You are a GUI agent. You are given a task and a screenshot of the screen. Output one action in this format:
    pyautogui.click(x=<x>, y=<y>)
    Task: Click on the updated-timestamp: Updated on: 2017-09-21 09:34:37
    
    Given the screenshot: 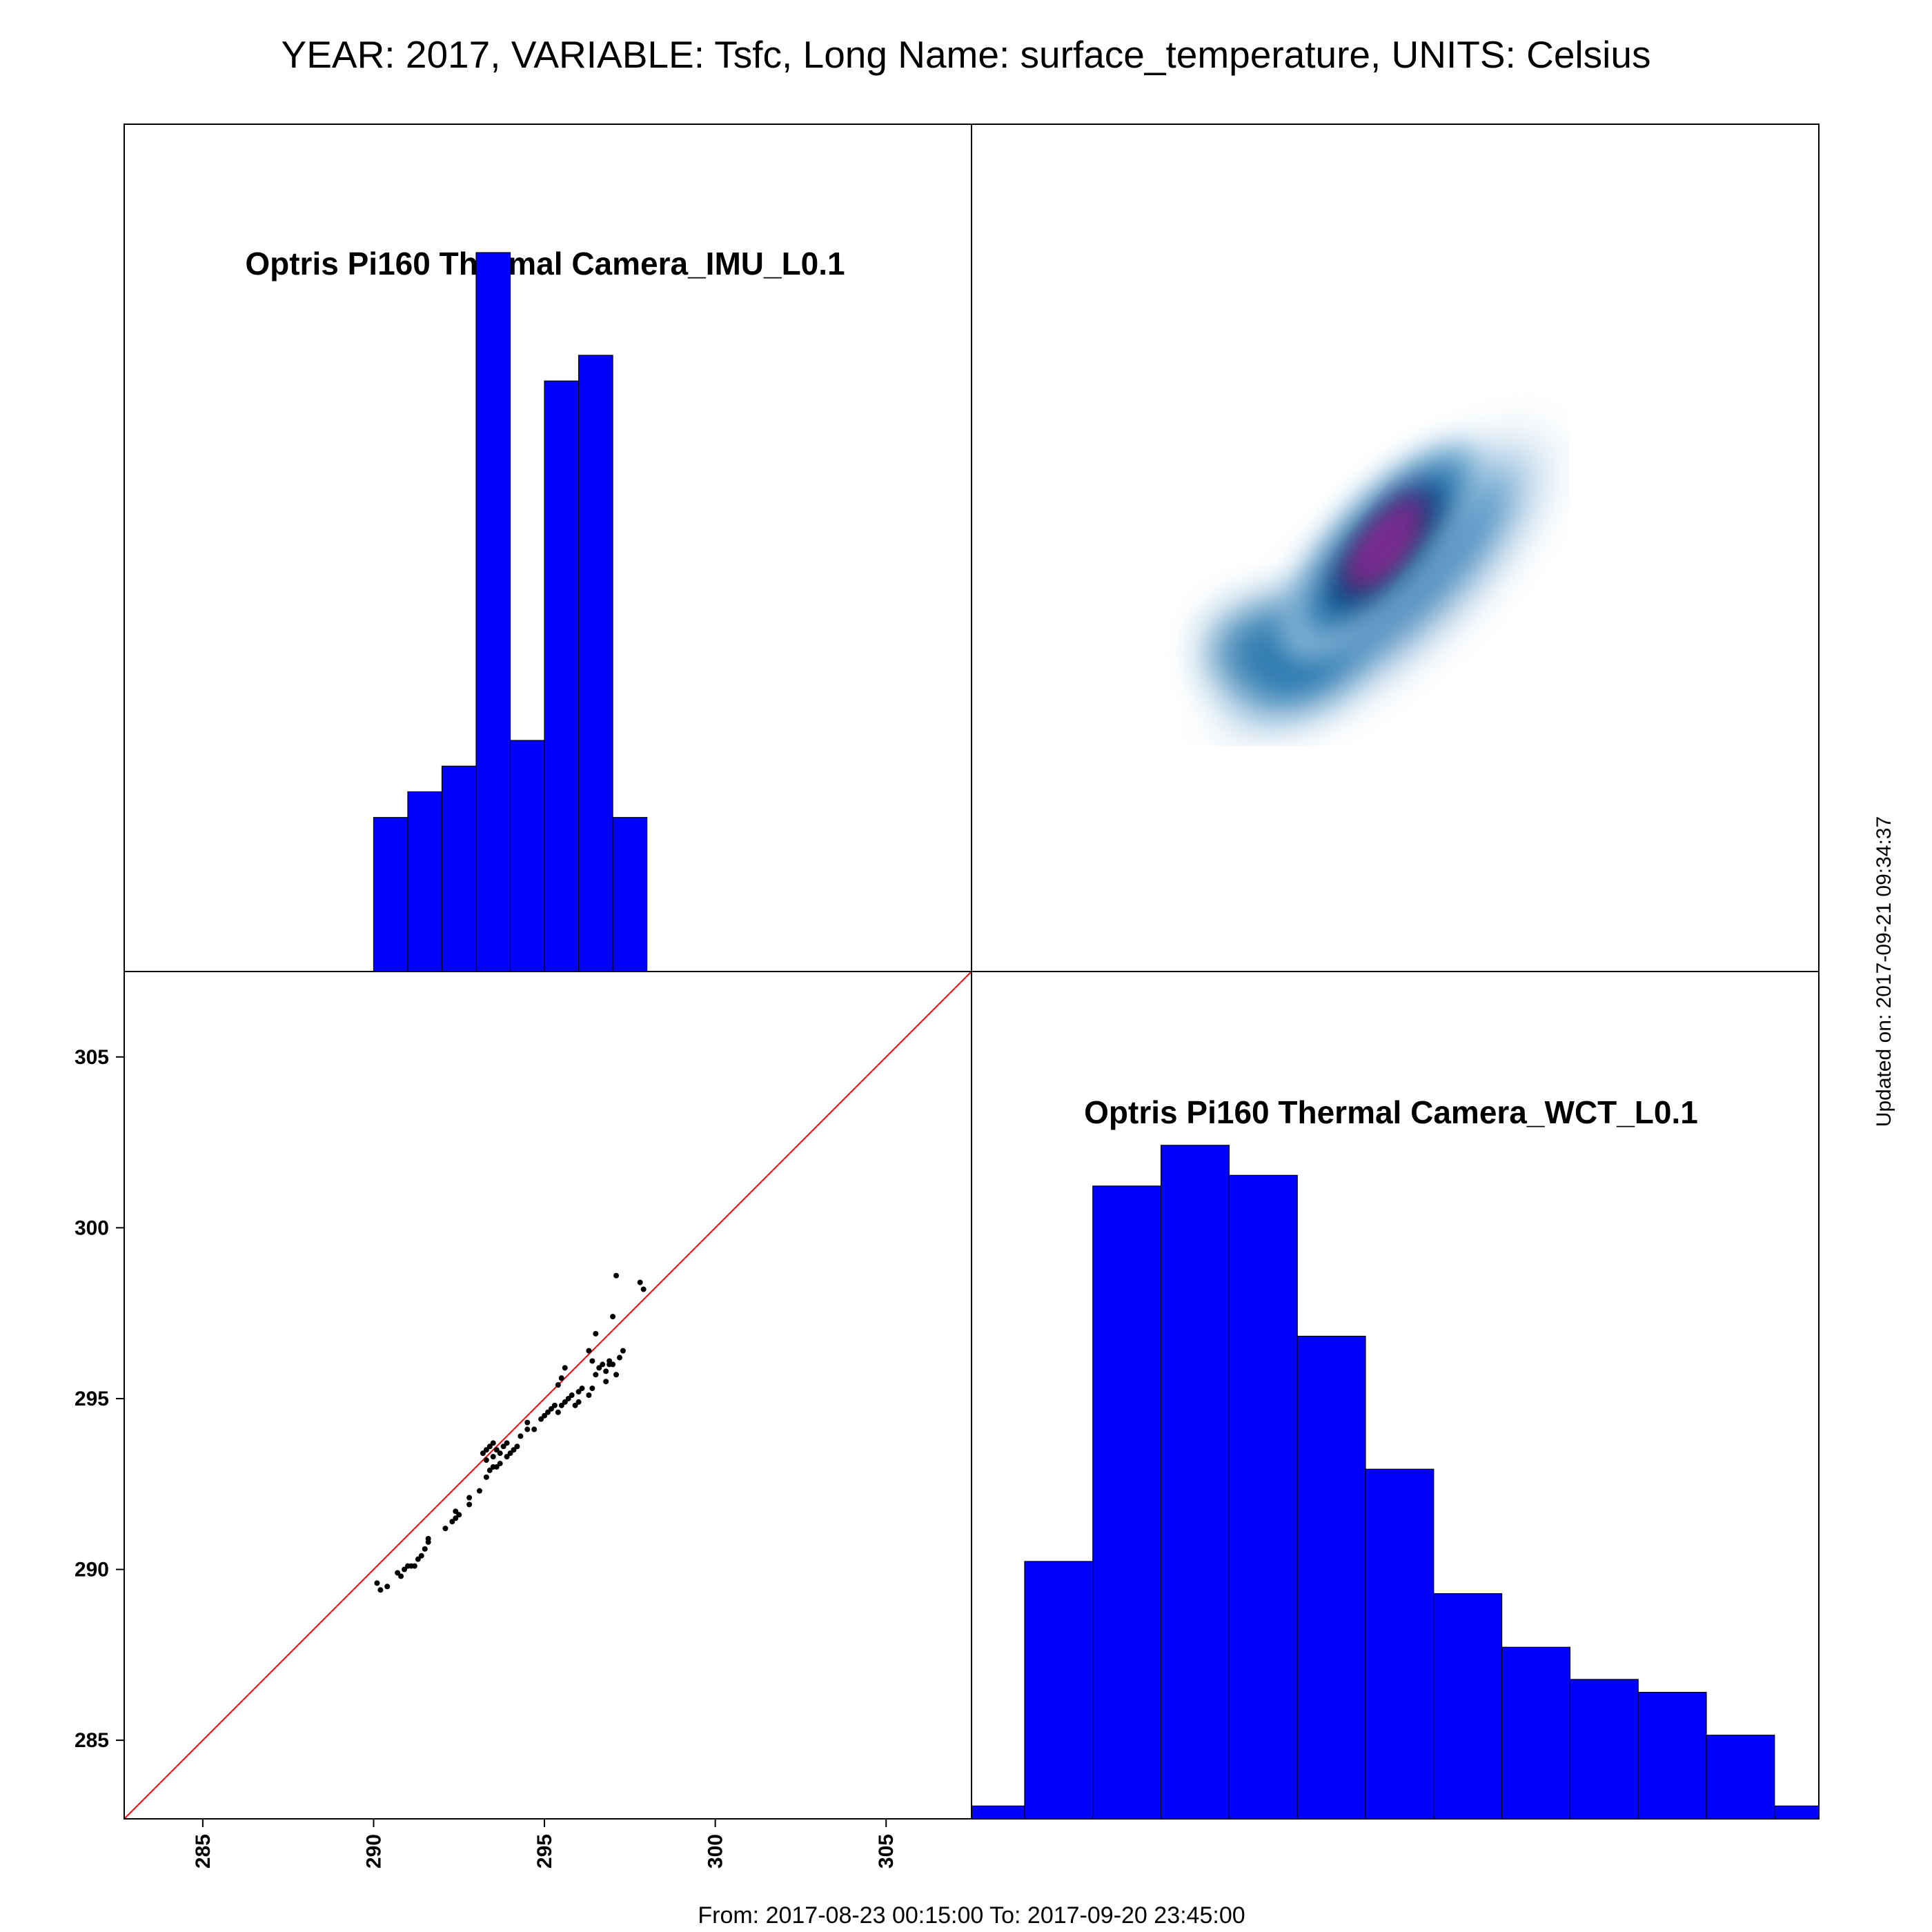 What is the action you would take?
    pyautogui.click(x=1884, y=971)
    